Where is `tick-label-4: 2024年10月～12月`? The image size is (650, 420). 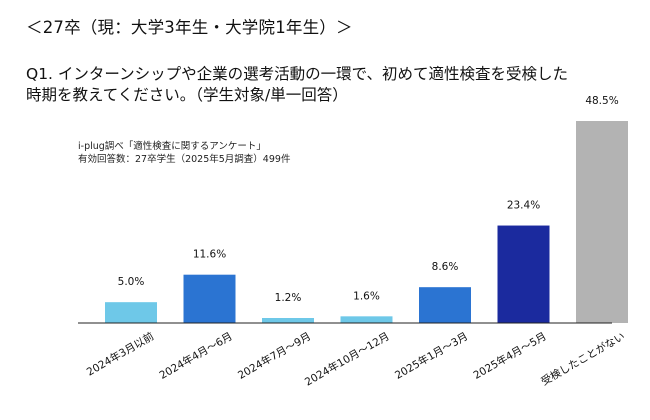 tick-label-4: 2024年10月～12月 is located at coordinates (346, 359).